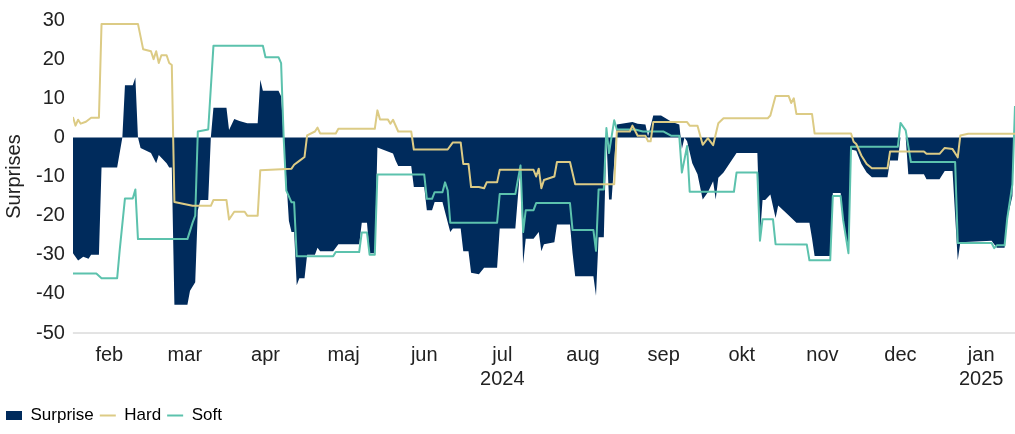 The width and height of the screenshot is (1015, 434). I want to click on y-tick-label: -40, so click(50, 292).